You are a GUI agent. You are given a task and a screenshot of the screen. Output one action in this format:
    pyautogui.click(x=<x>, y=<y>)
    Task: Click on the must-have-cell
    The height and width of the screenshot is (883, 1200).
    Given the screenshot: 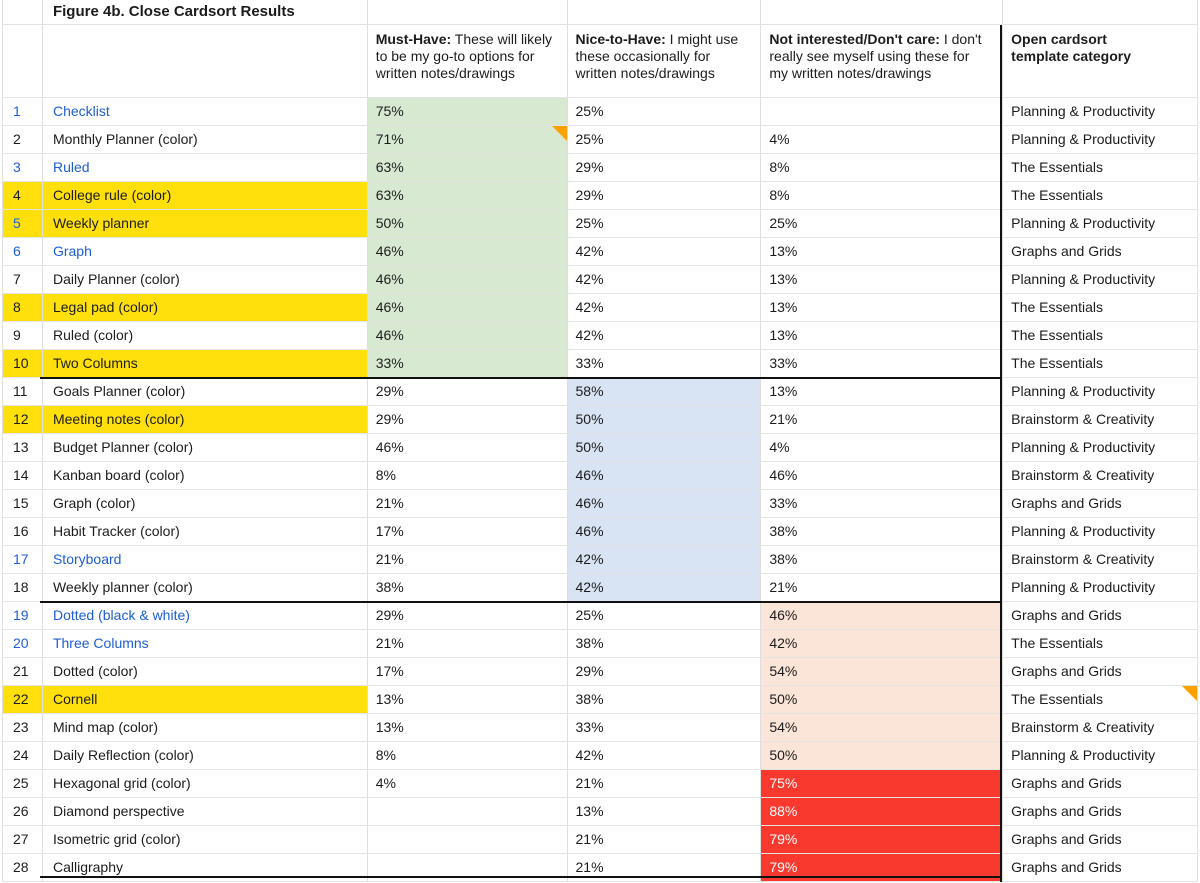 What is the action you would take?
    pyautogui.click(x=468, y=811)
    